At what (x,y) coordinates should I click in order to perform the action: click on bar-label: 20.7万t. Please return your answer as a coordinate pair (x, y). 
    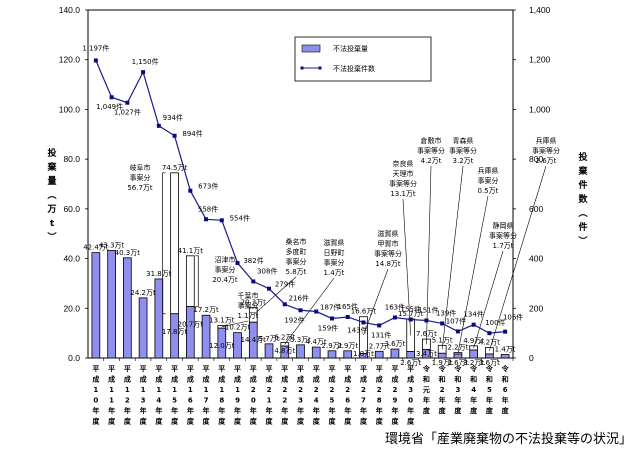
    Looking at the image, I should click on (191, 325).